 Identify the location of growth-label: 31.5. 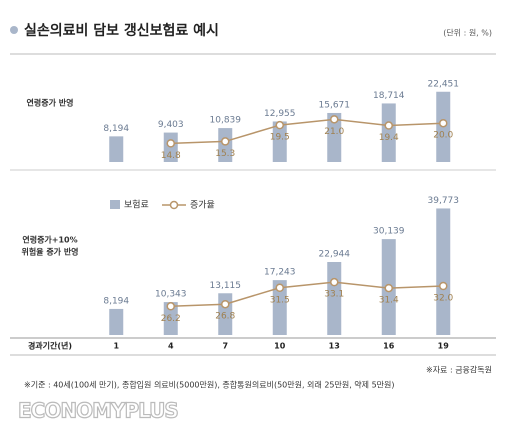
(280, 300).